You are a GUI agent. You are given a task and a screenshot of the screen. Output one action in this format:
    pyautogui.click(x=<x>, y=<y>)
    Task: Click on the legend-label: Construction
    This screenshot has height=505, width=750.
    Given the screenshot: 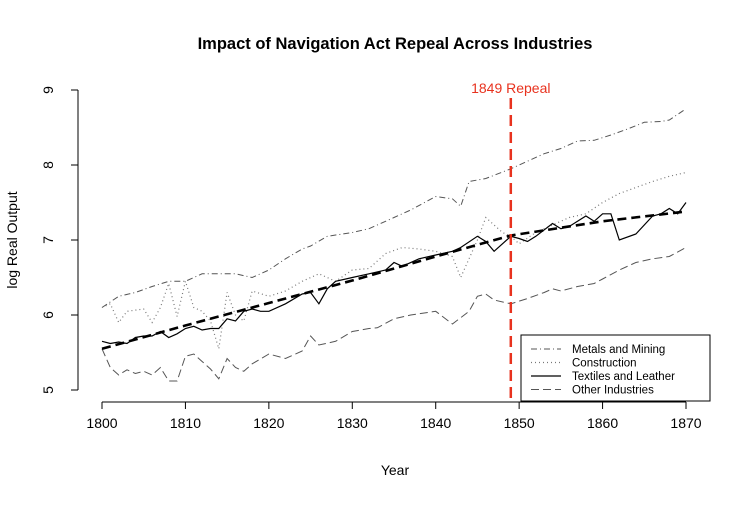 What is the action you would take?
    pyautogui.click(x=604, y=364)
    